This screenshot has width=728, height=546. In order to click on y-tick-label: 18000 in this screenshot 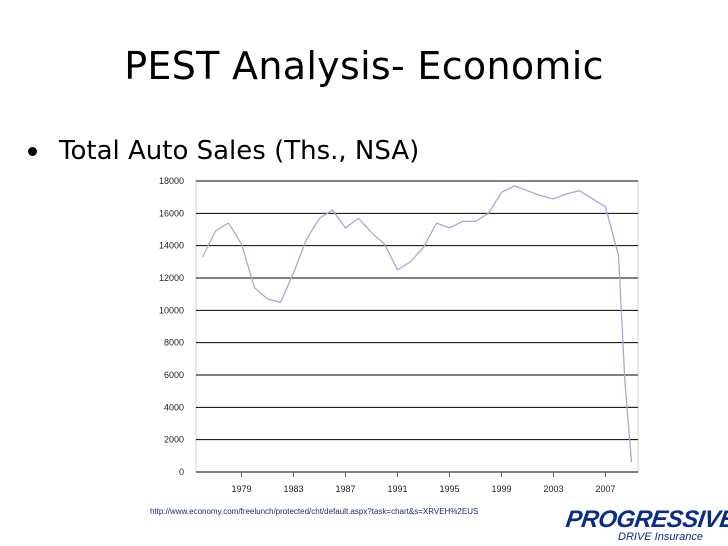, I will do `click(171, 181)`.